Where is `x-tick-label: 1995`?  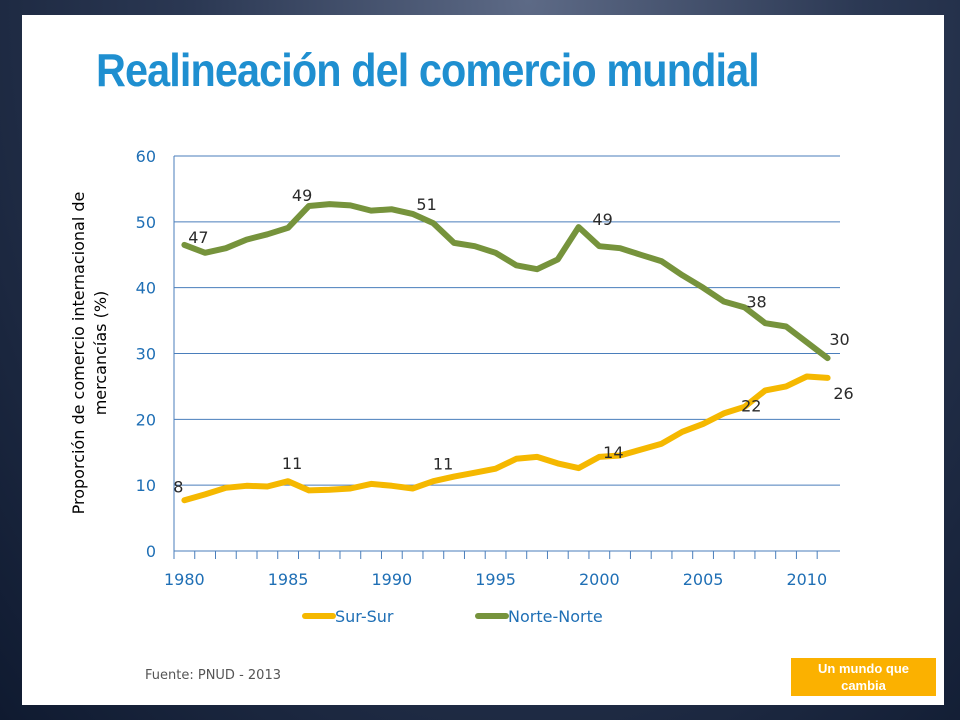 x-tick-label: 1995 is located at coordinates (495, 579).